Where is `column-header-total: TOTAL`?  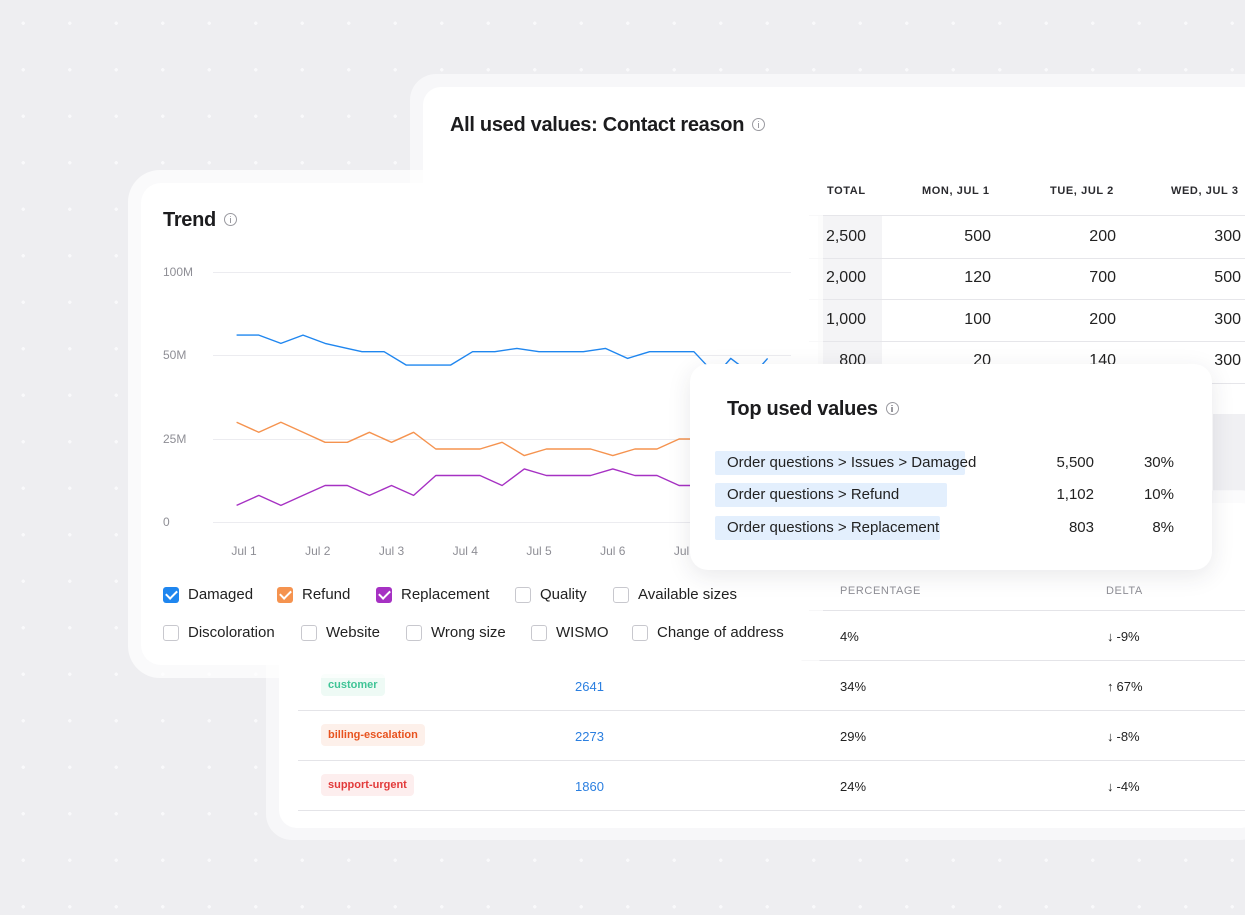 column-header-total: TOTAL is located at coordinates (846, 191).